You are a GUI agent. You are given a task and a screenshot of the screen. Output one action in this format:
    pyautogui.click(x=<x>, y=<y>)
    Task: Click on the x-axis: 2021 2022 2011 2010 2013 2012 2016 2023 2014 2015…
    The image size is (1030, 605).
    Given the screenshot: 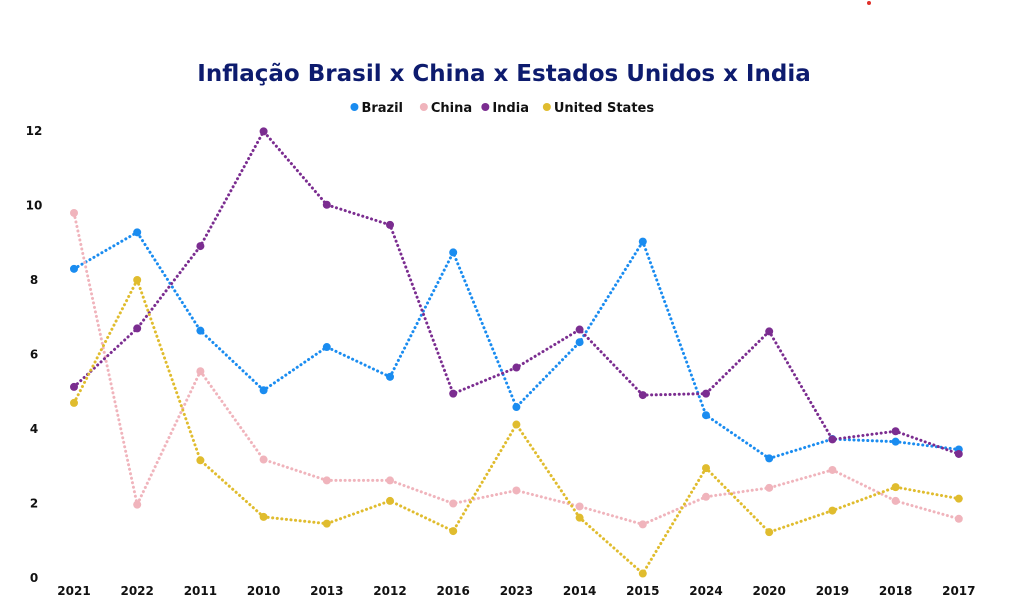 What is the action you would take?
    pyautogui.click(x=516, y=591)
    